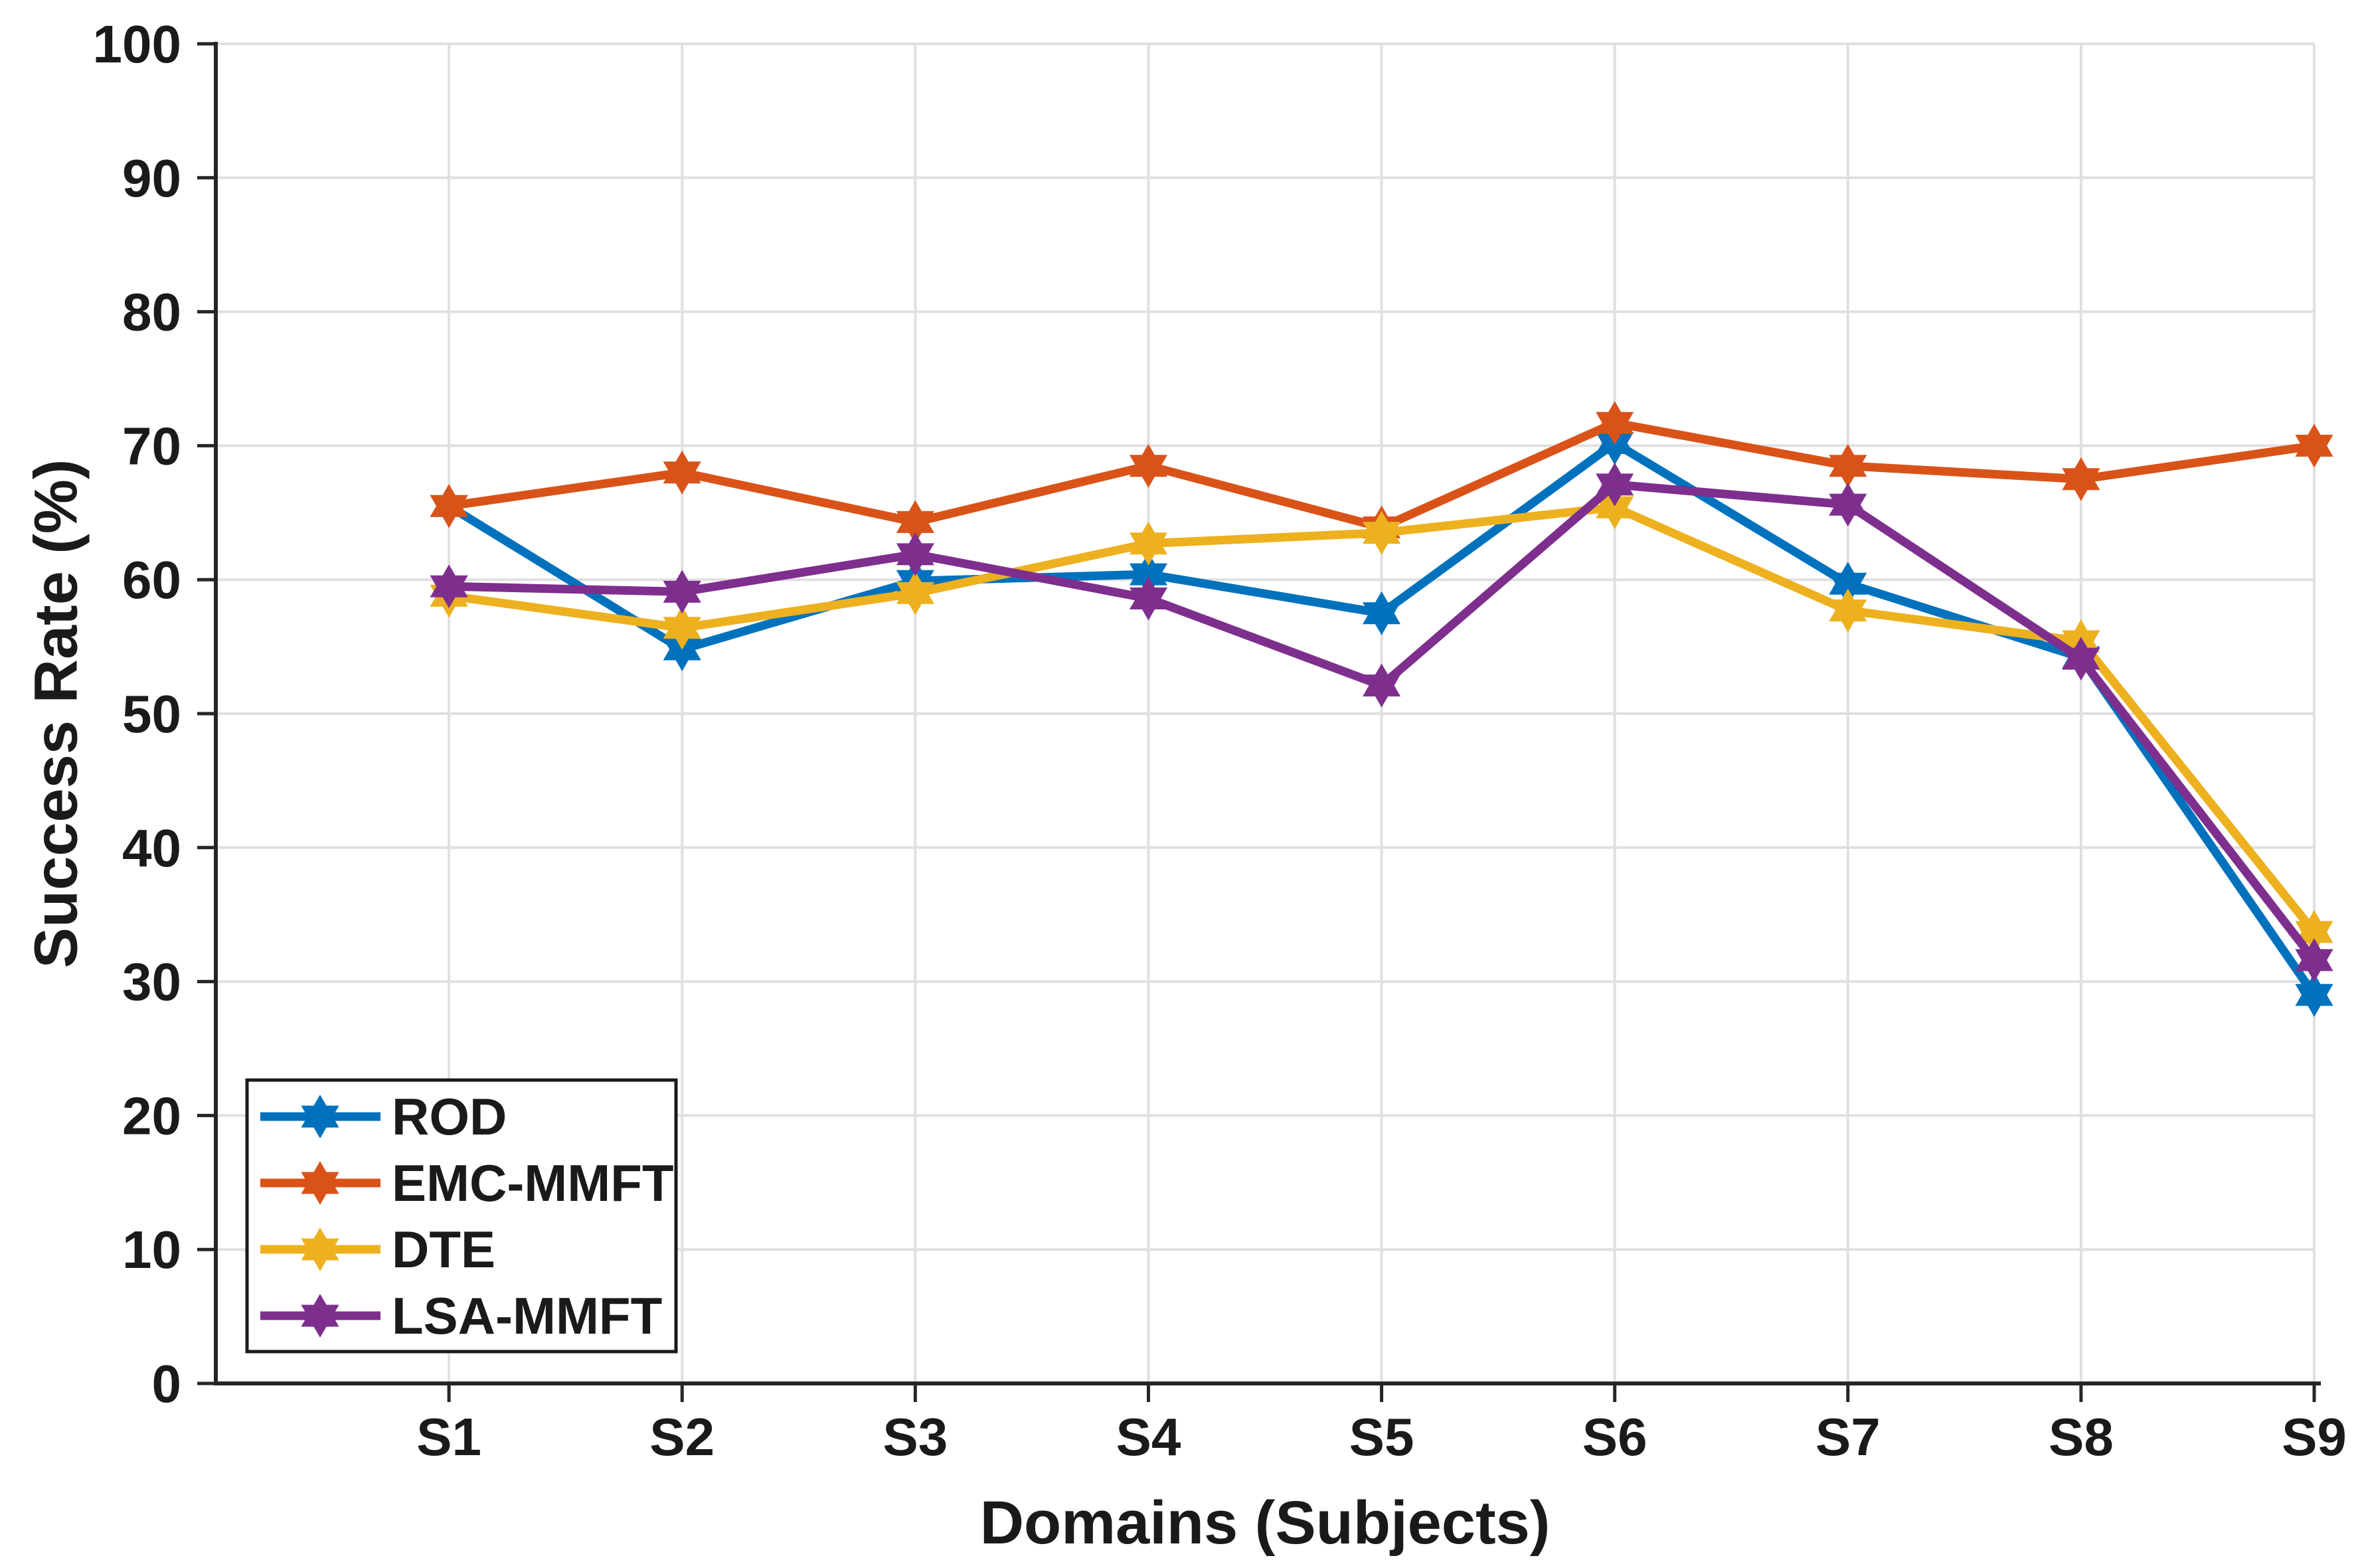  What do you see at coordinates (1615, 423) in the screenshot?
I see `marker-EMC-MMFT-S6` at bounding box center [1615, 423].